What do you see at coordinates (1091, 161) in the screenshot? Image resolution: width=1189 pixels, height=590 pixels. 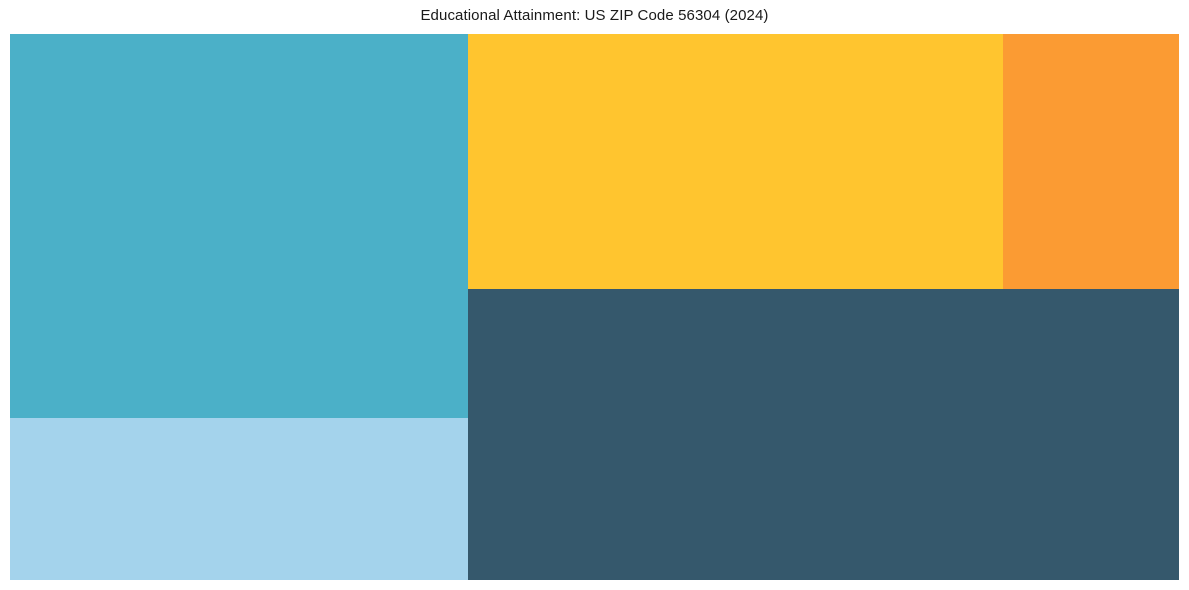 I see `treemap-tile: Graduate or professional degree` at bounding box center [1091, 161].